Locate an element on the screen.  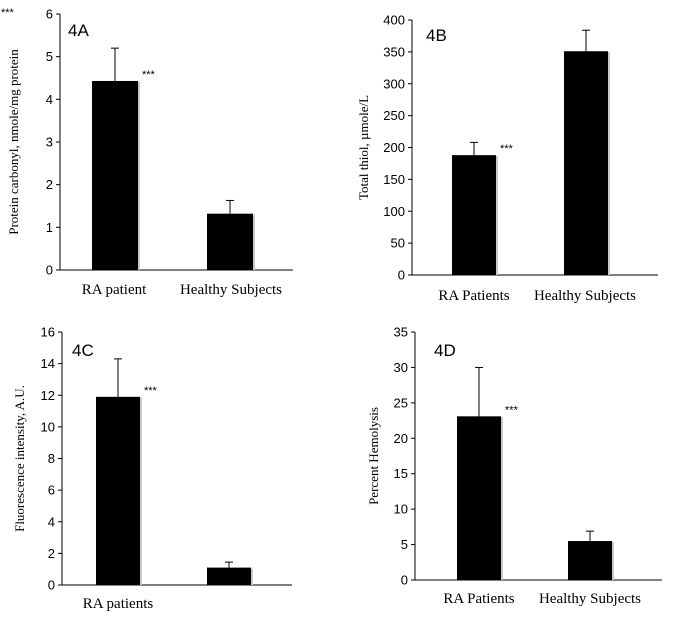
panel-4c-y-tick-label: 12 is located at coordinates (48, 395).